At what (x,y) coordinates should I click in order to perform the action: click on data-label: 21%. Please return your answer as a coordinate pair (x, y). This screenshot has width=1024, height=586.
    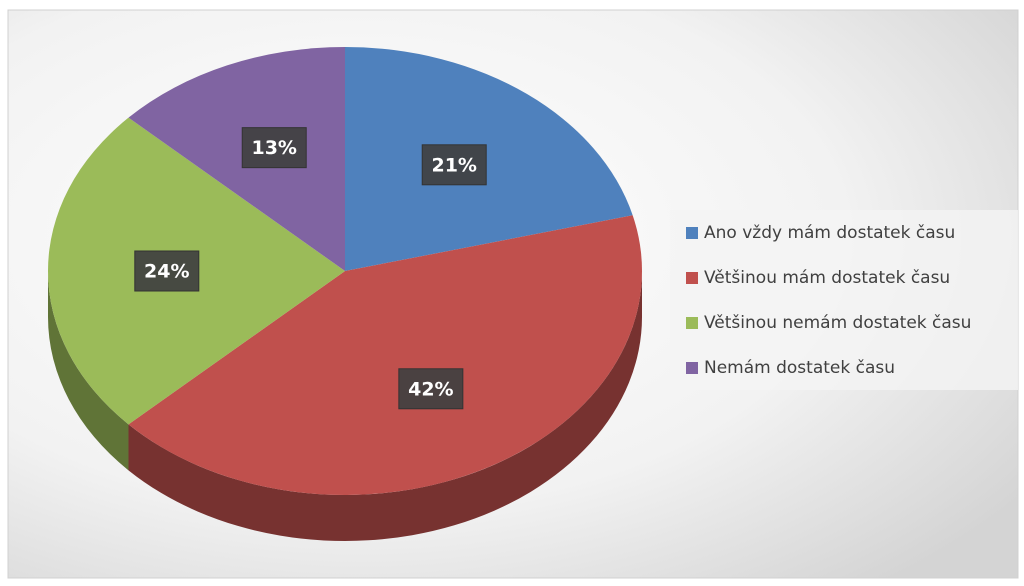
    Looking at the image, I should click on (453, 165).